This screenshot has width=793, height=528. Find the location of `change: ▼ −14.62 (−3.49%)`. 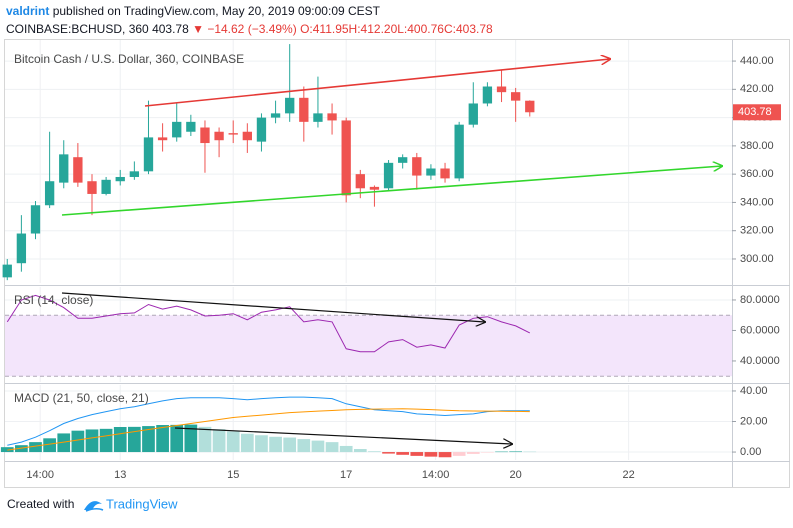

change: ▼ −14.62 (−3.49%) is located at coordinates (244, 29).